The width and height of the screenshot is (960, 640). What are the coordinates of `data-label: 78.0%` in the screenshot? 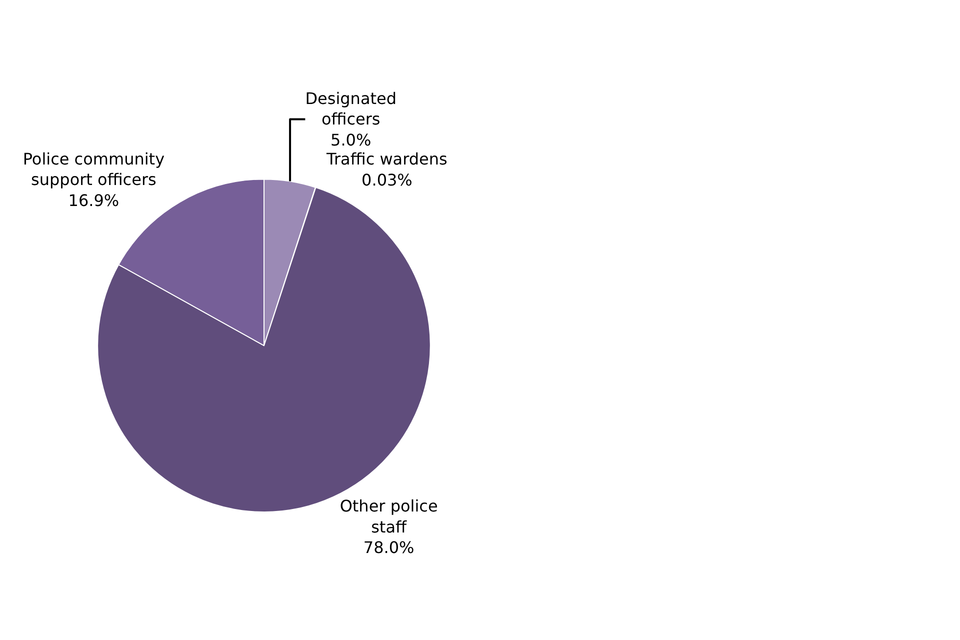 It's located at (388, 548).